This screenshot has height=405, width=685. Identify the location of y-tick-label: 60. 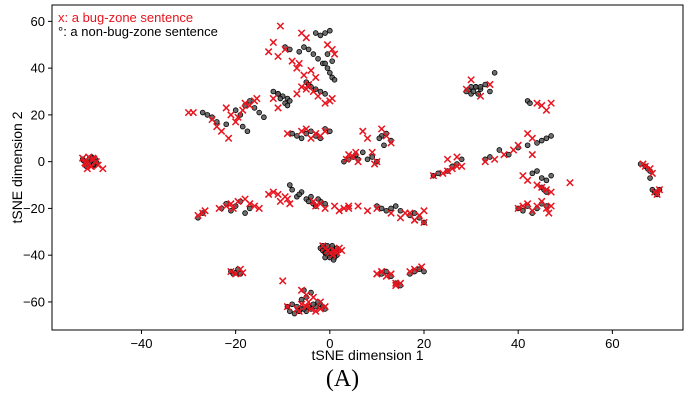
(38, 21).